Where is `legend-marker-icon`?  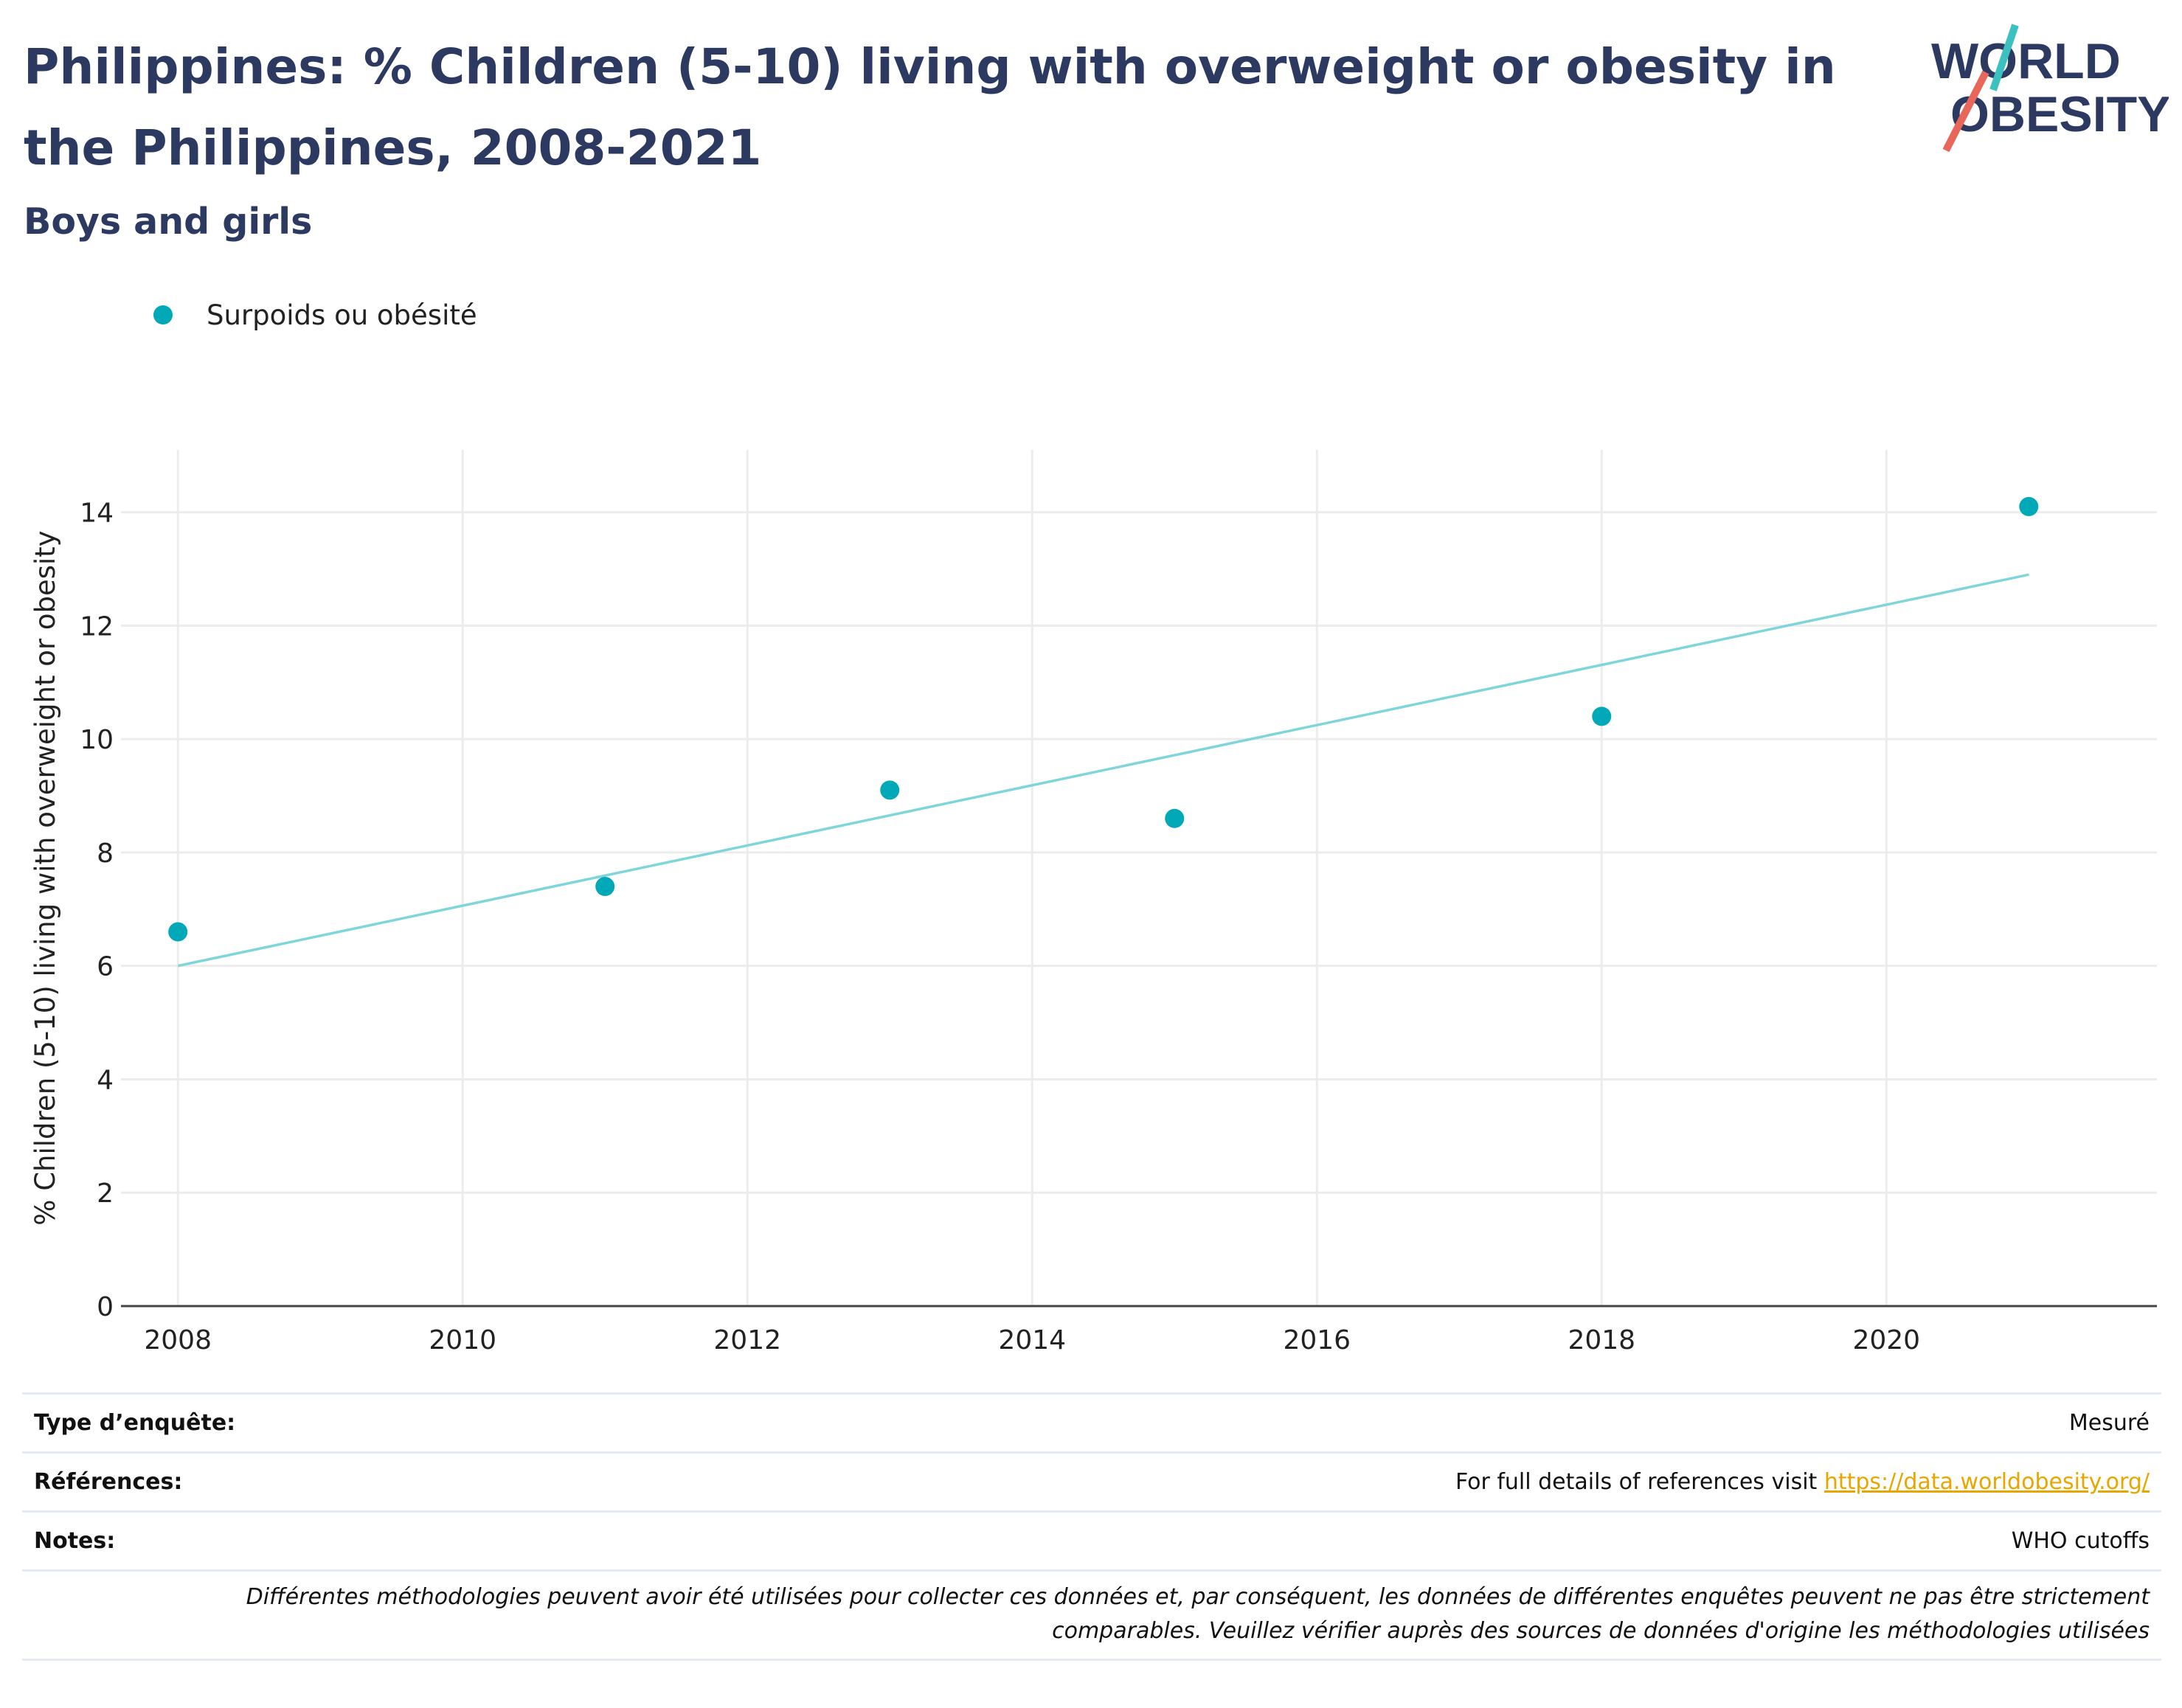 legend-marker-icon is located at coordinates (163, 314).